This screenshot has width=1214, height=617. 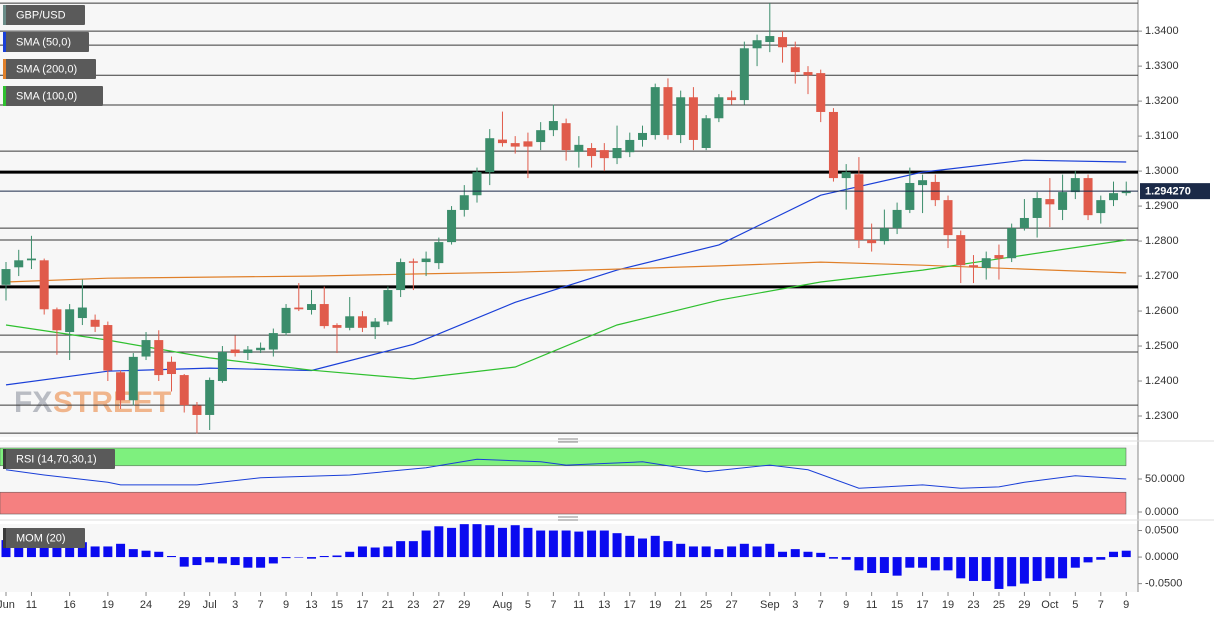 I want to click on x-tick-label: 13, so click(x=311, y=605).